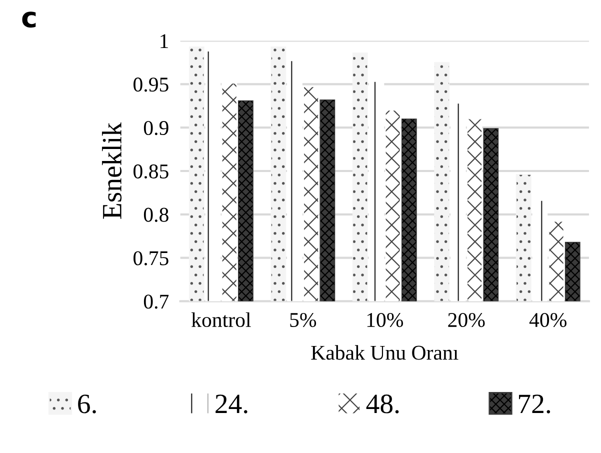 The image size is (601, 453). What do you see at coordinates (29, 20) in the screenshot?
I see `chart-title: c` at bounding box center [29, 20].